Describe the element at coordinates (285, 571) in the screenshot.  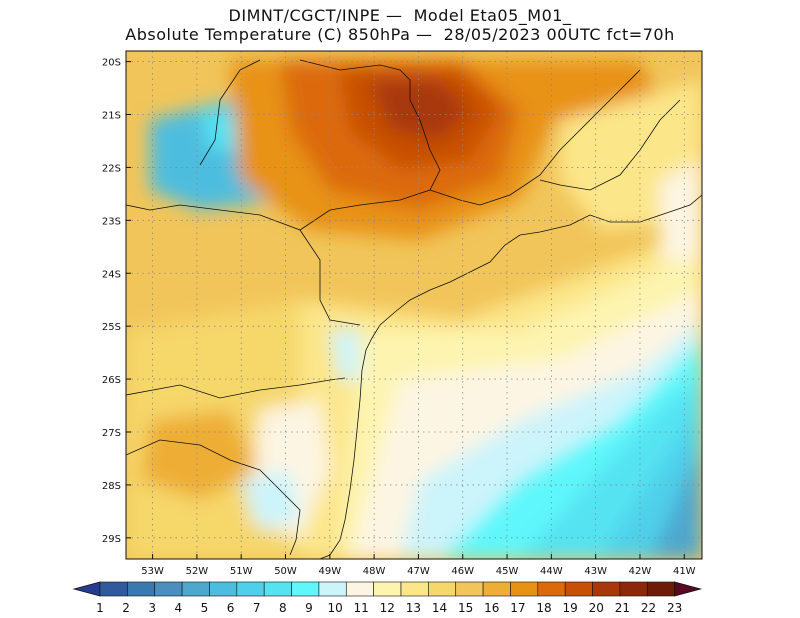
I see `lon-tick-label: 50W` at that location.